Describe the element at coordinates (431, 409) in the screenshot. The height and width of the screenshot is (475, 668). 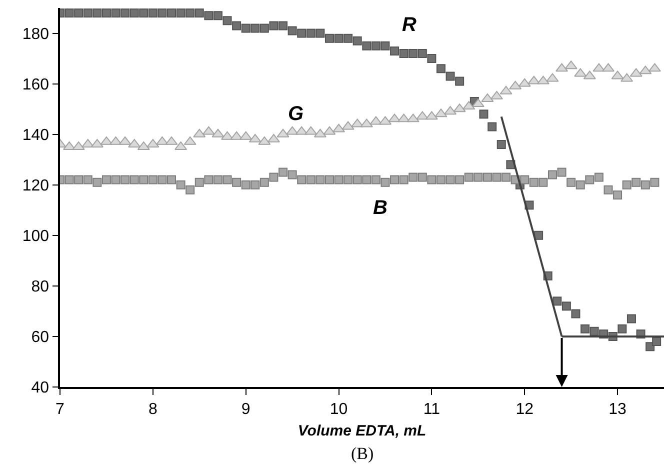
I see `x-tick-label: 11` at that location.